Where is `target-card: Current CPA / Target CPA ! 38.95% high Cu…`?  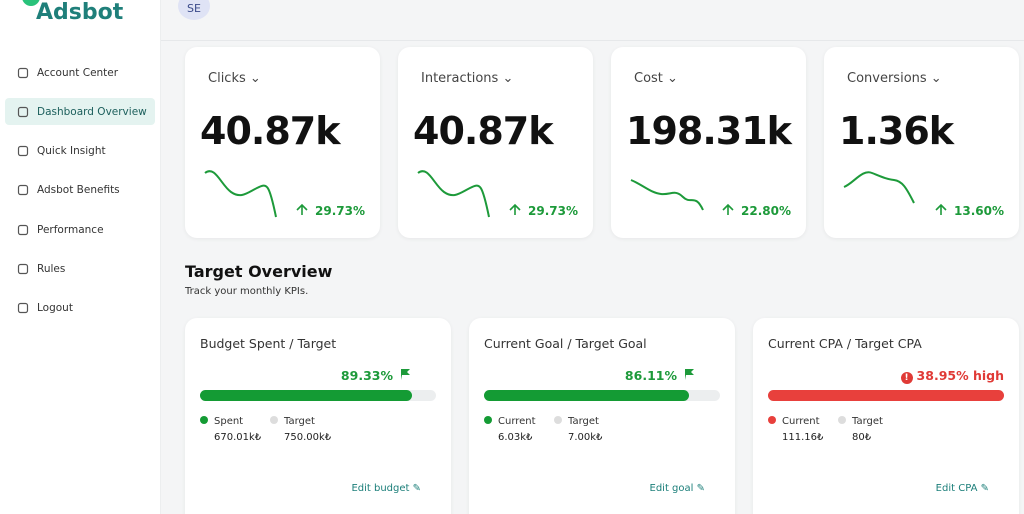 target-card: Current CPA / Target CPA ! 38.95% high Cu… is located at coordinates (886, 416).